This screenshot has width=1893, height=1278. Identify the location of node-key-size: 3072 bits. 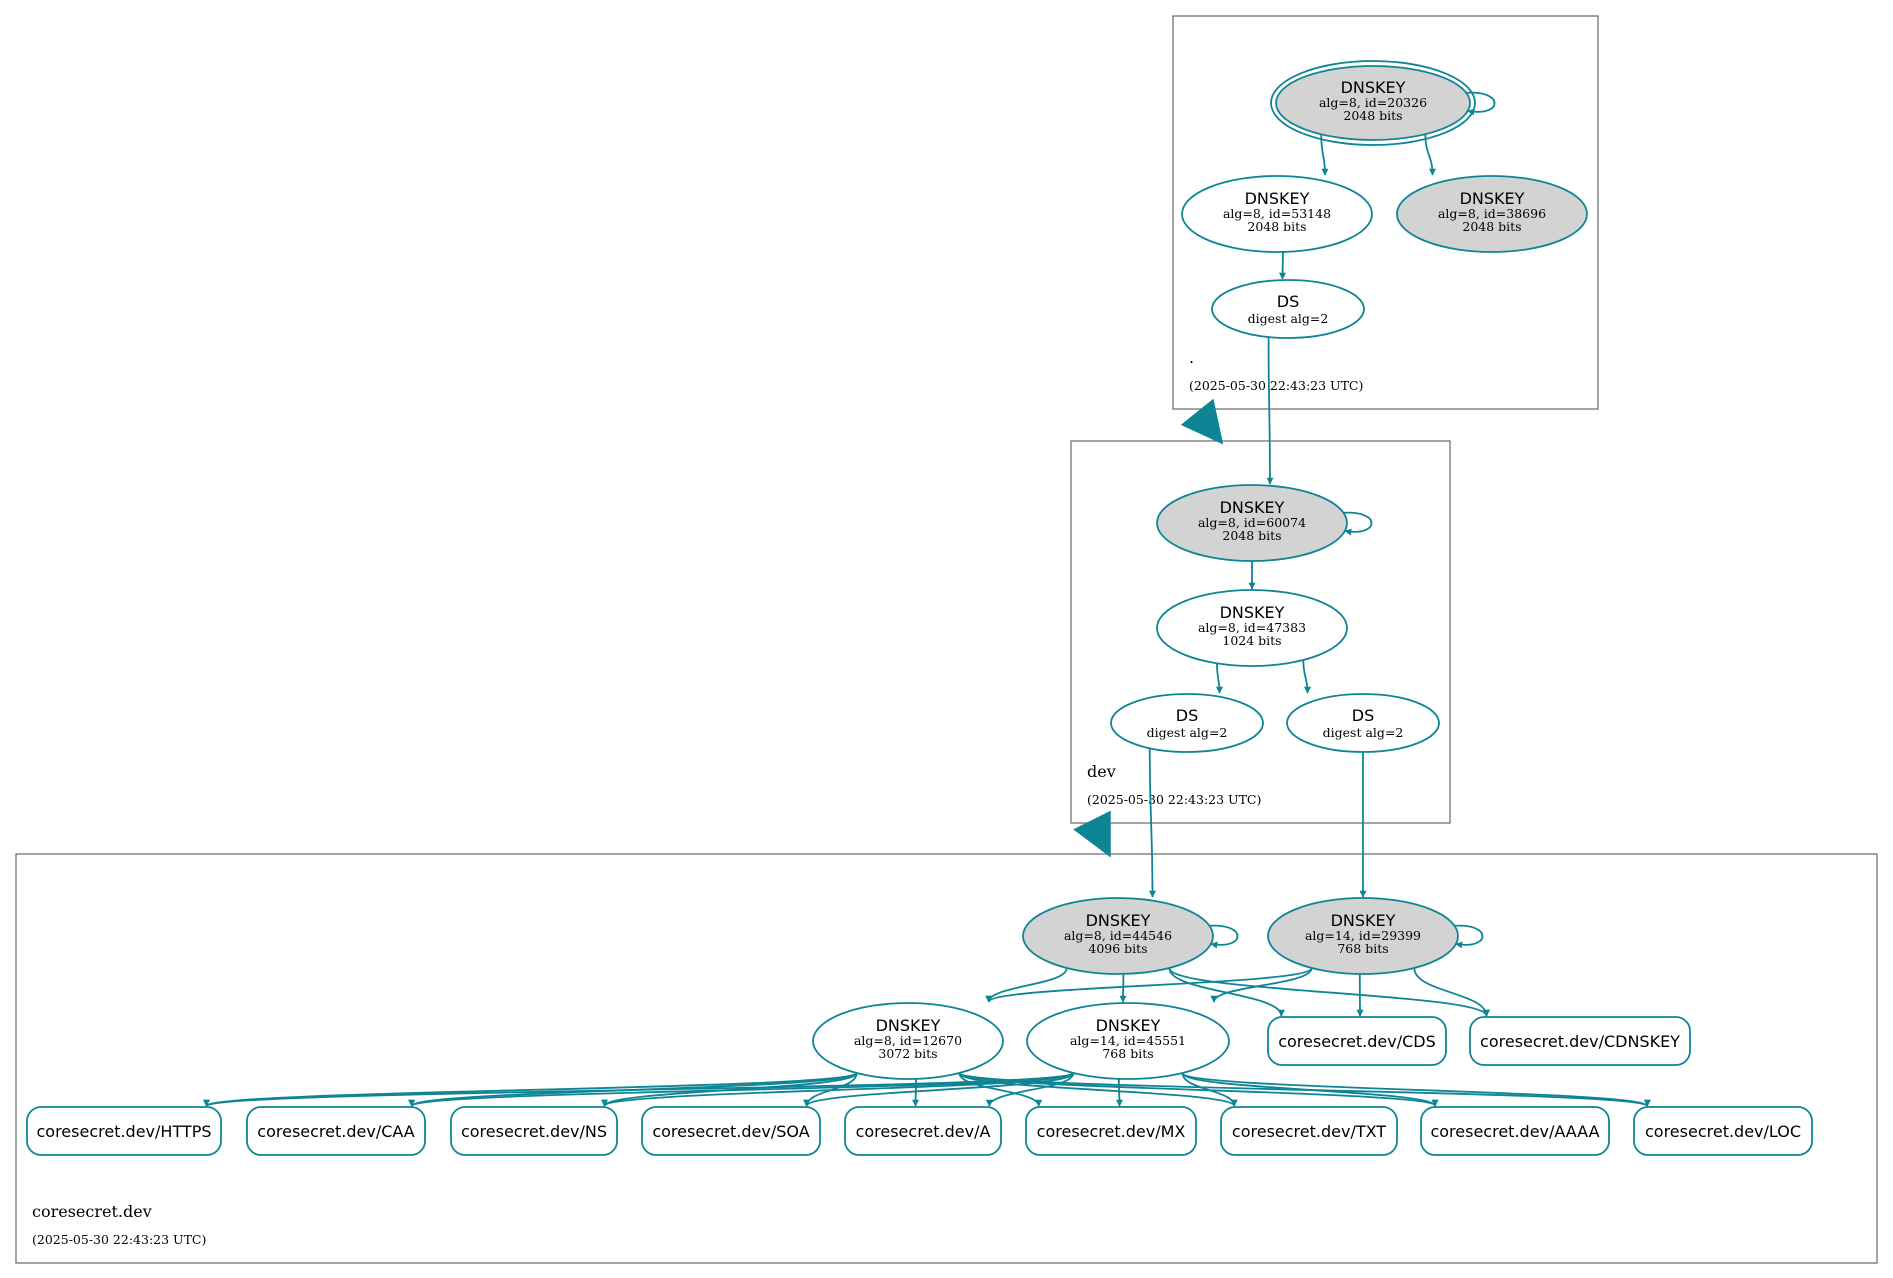
(907, 1053).